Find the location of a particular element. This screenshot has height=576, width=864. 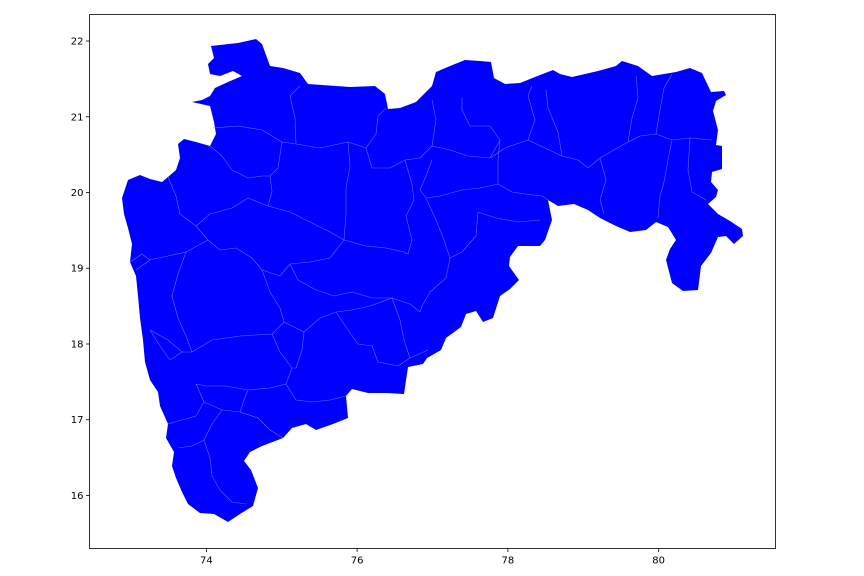

x-tick-label: 78 is located at coordinates (508, 561).